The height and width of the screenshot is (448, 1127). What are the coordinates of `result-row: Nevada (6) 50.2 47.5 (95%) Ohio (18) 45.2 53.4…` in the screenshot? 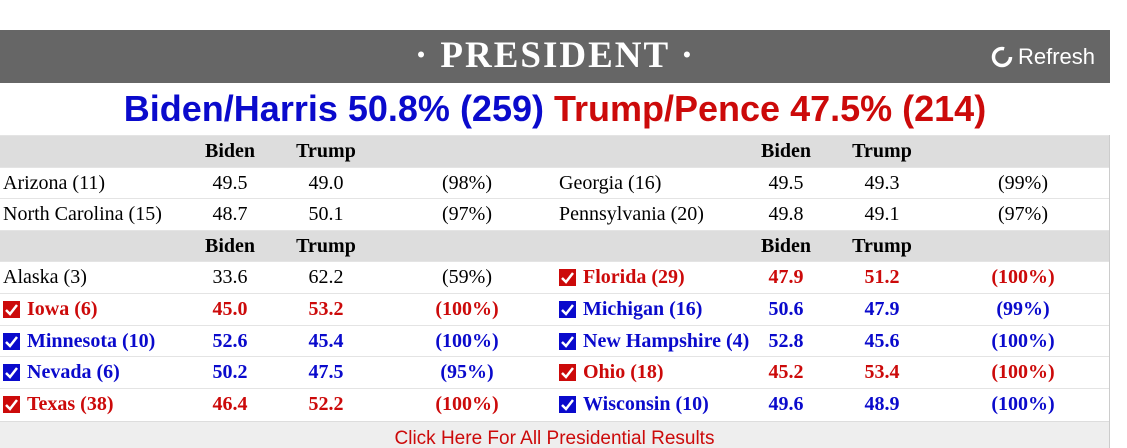 It's located at (554, 372).